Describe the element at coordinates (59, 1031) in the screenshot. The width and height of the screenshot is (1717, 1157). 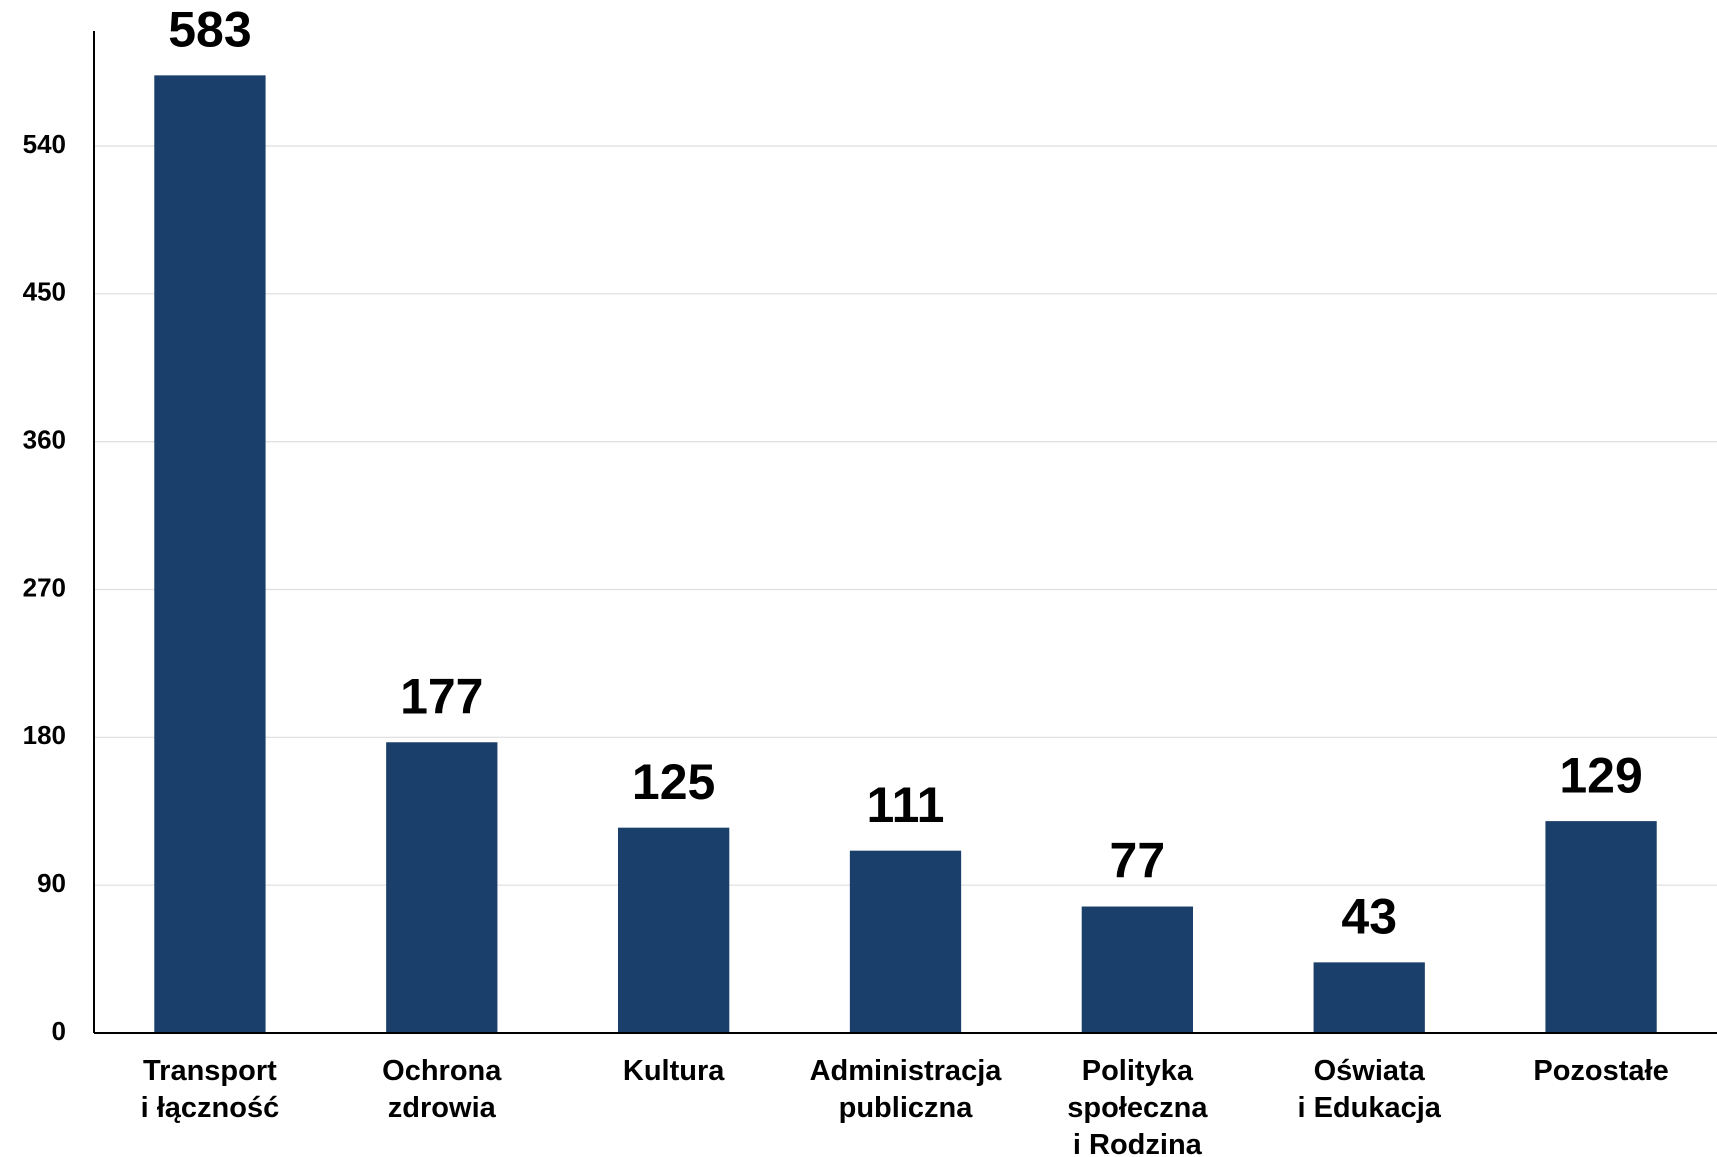
I see `y-tick-label: 0` at that location.